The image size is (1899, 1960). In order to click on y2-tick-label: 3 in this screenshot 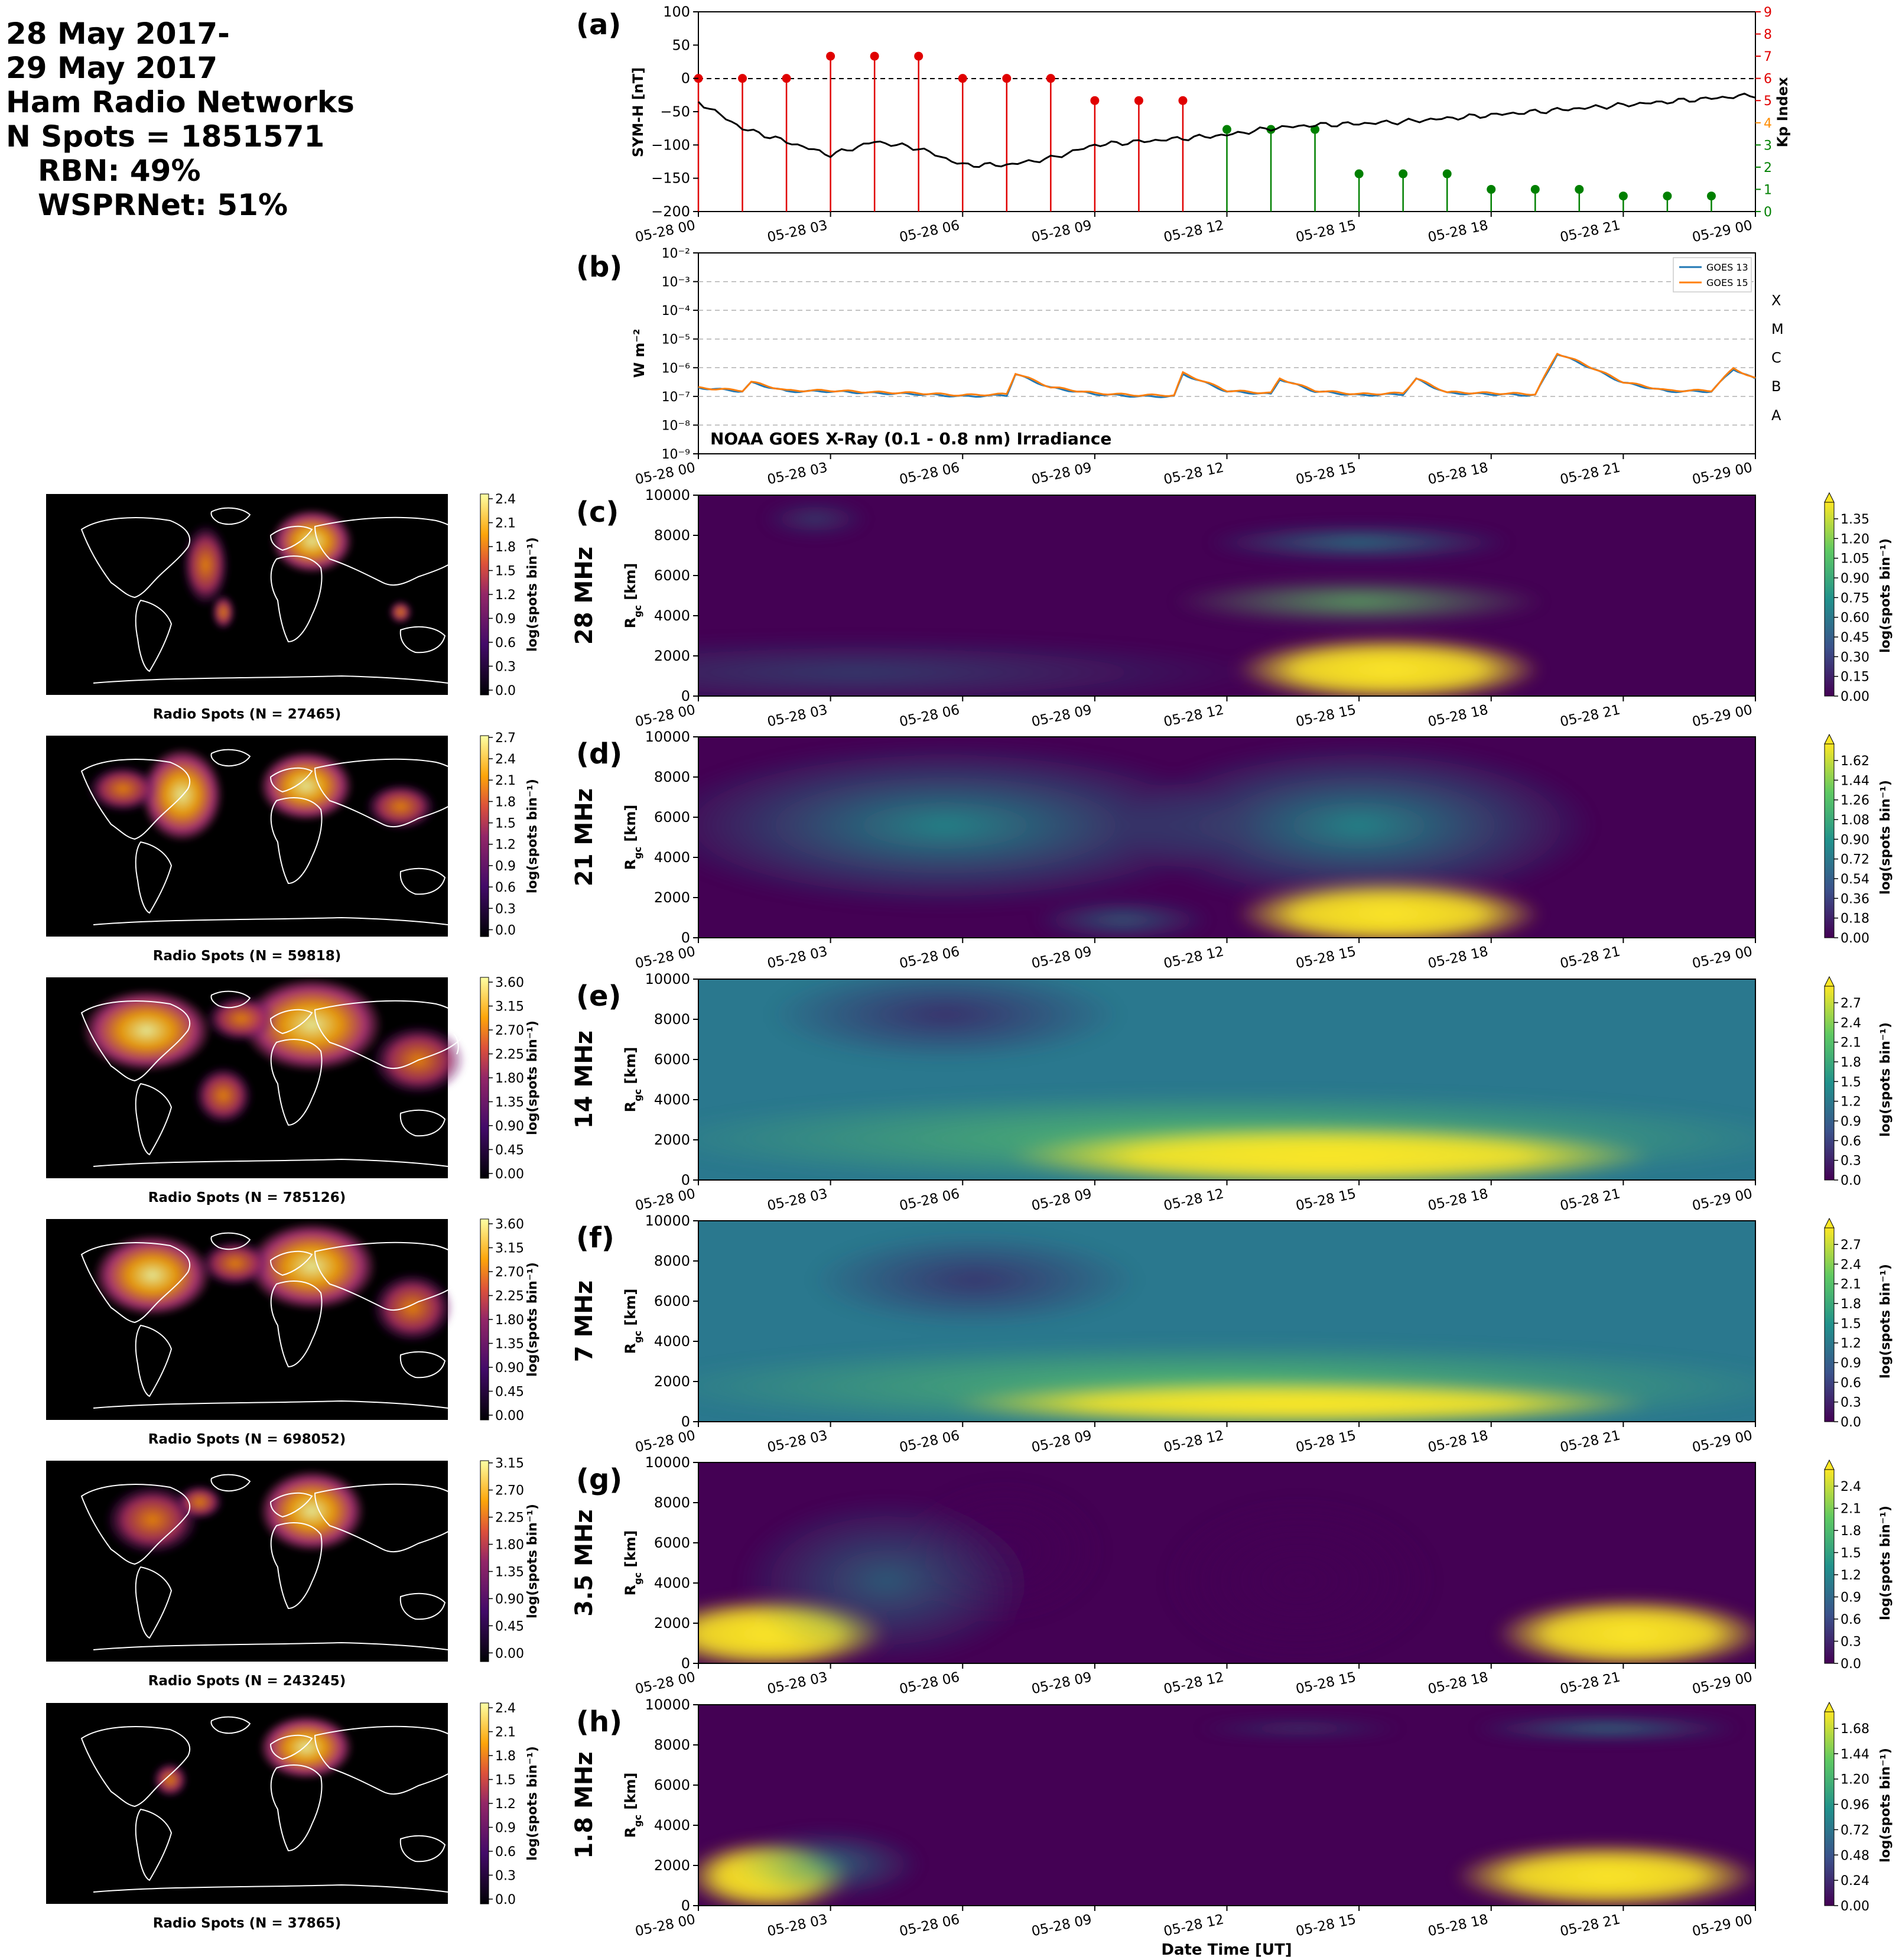, I will do `click(1768, 145)`.